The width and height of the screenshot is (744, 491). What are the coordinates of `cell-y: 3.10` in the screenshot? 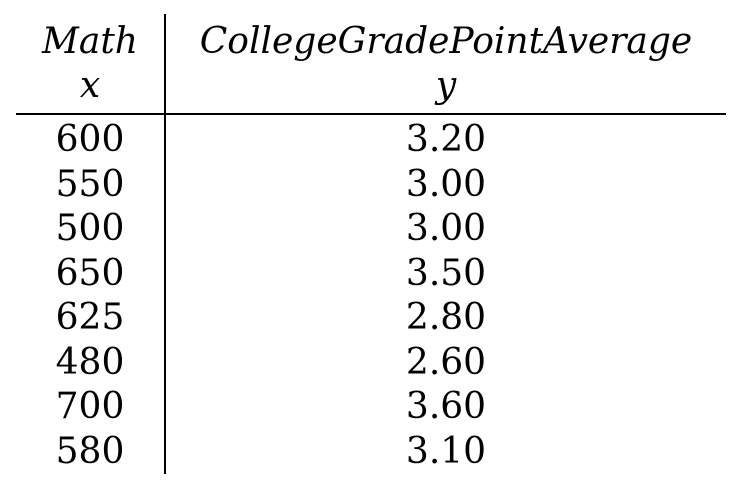 It's located at (446, 451).